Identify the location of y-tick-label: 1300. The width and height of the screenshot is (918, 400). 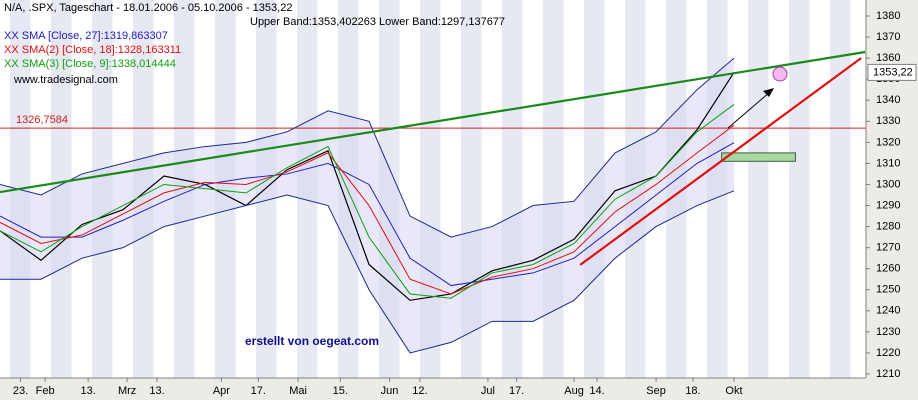
(888, 184).